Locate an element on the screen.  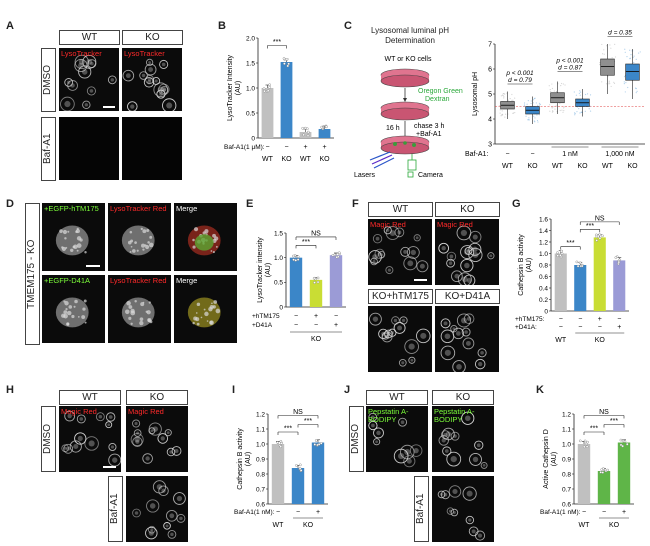
p-value: p < 0.001 is located at coordinates (519, 73).